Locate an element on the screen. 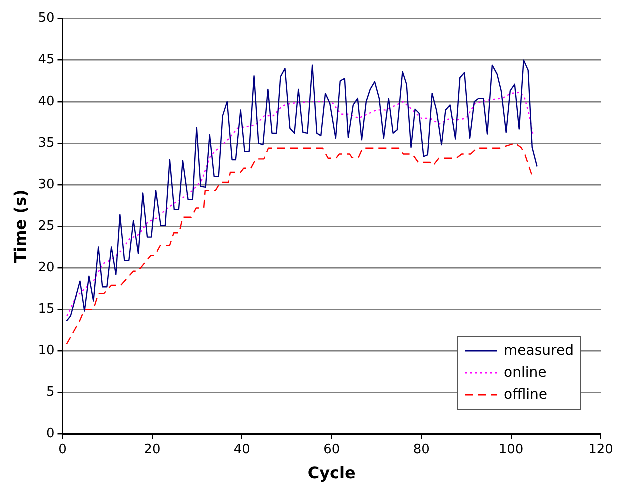 The image size is (629, 496). legend-label: online is located at coordinates (525, 373).